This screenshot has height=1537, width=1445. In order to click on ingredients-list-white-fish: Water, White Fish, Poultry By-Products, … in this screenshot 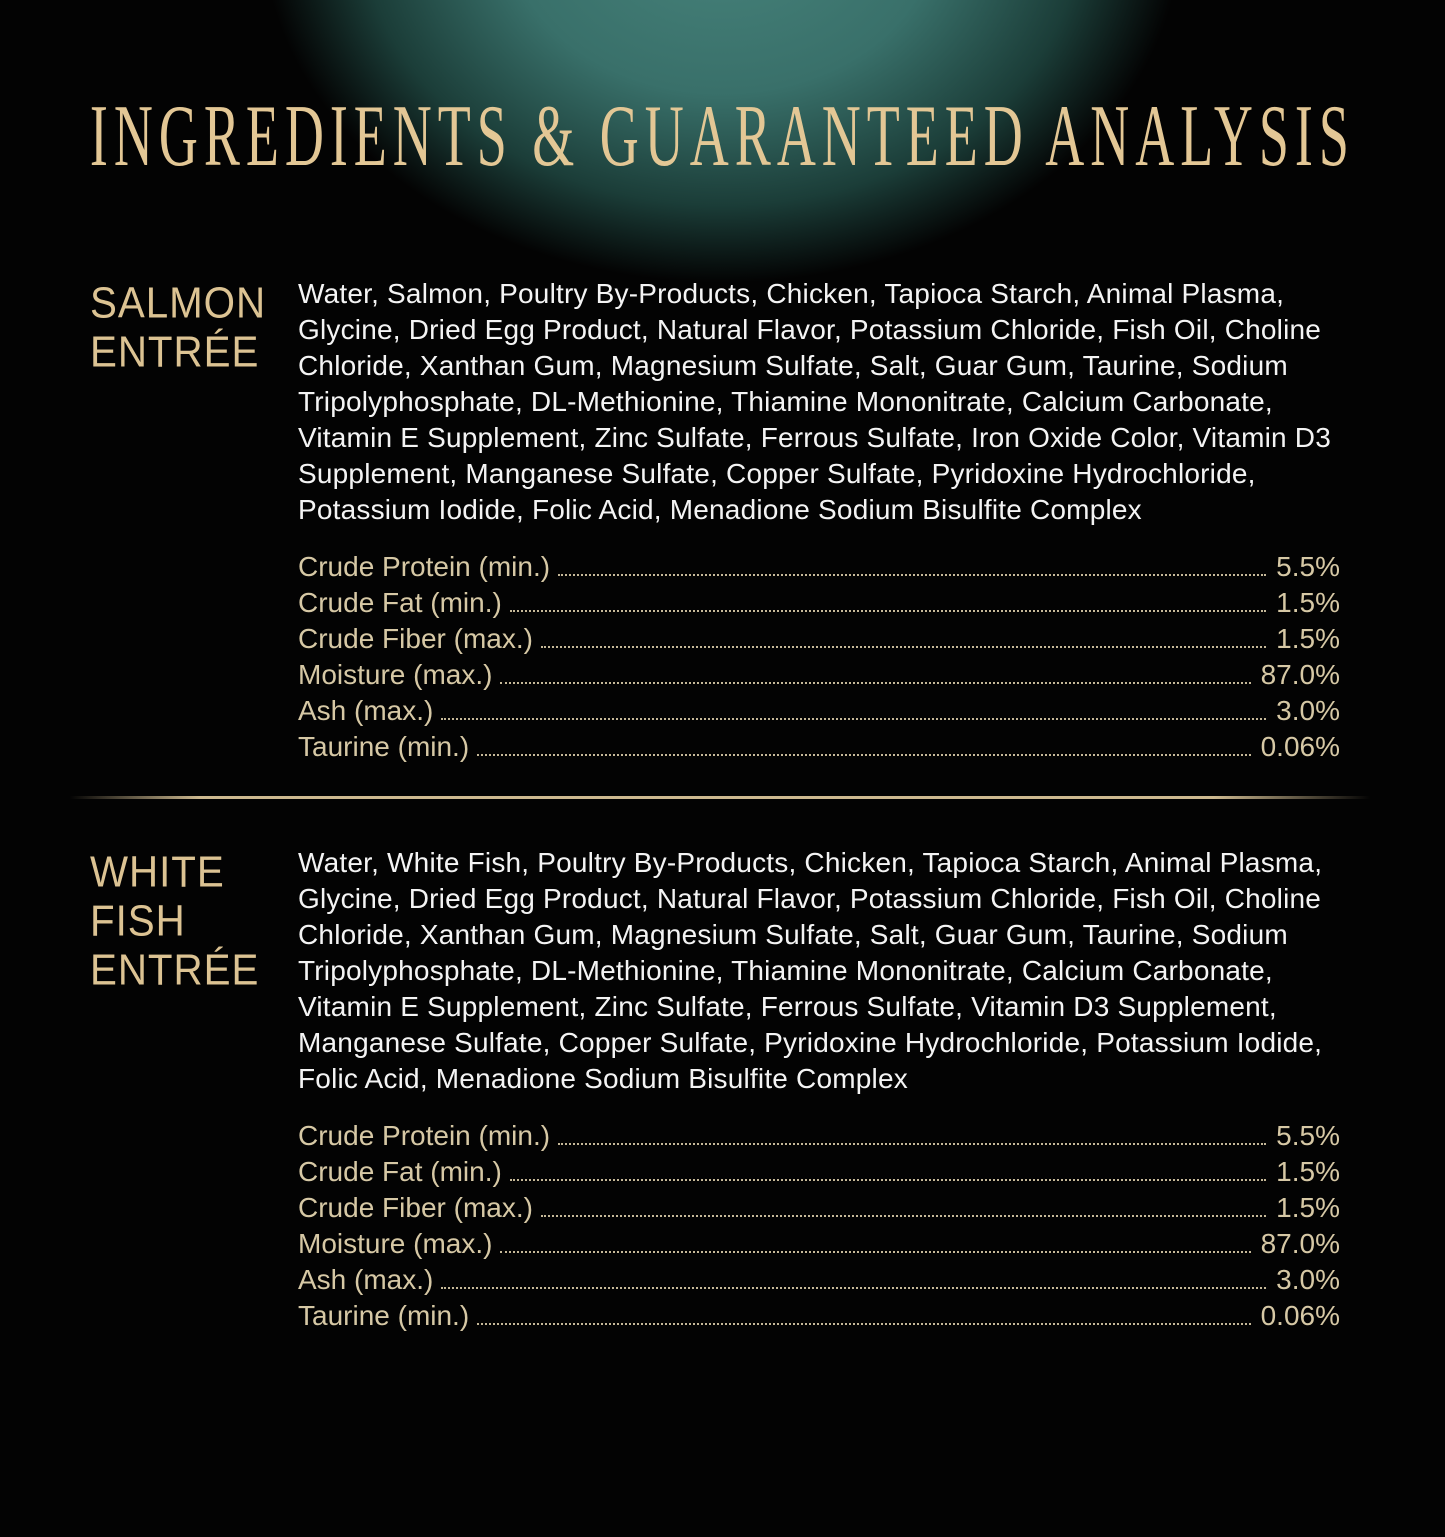, I will do `click(810, 970)`.